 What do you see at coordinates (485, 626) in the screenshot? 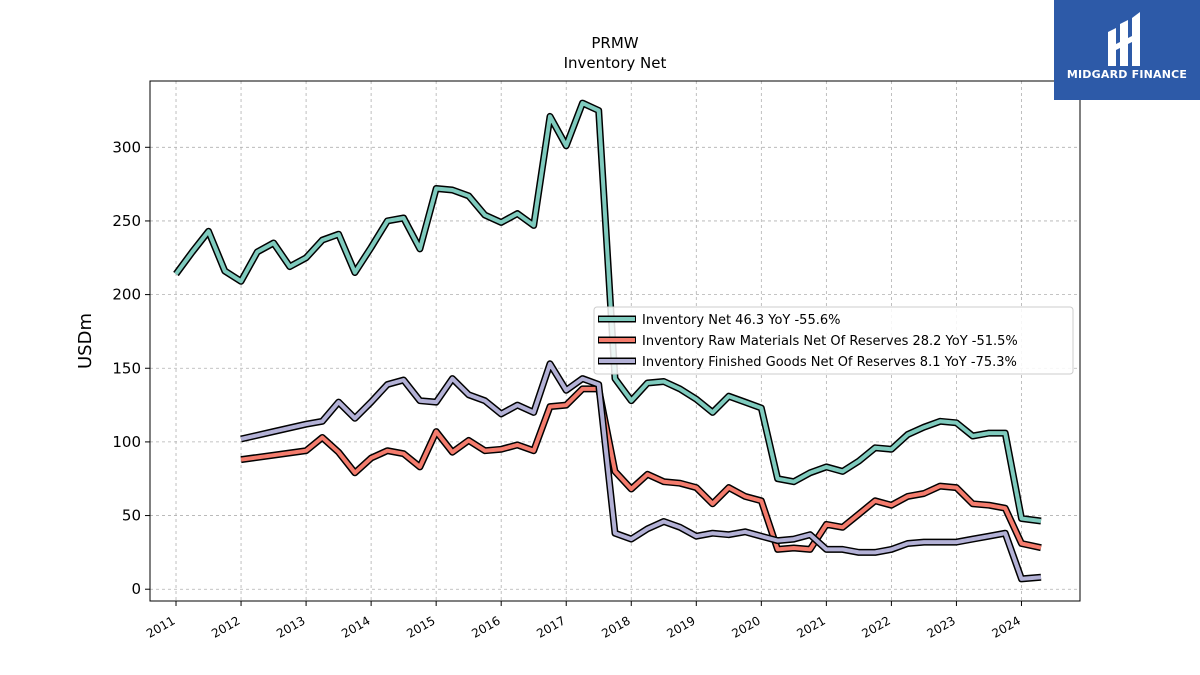
I see `x-tick-label: 2016` at bounding box center [485, 626].